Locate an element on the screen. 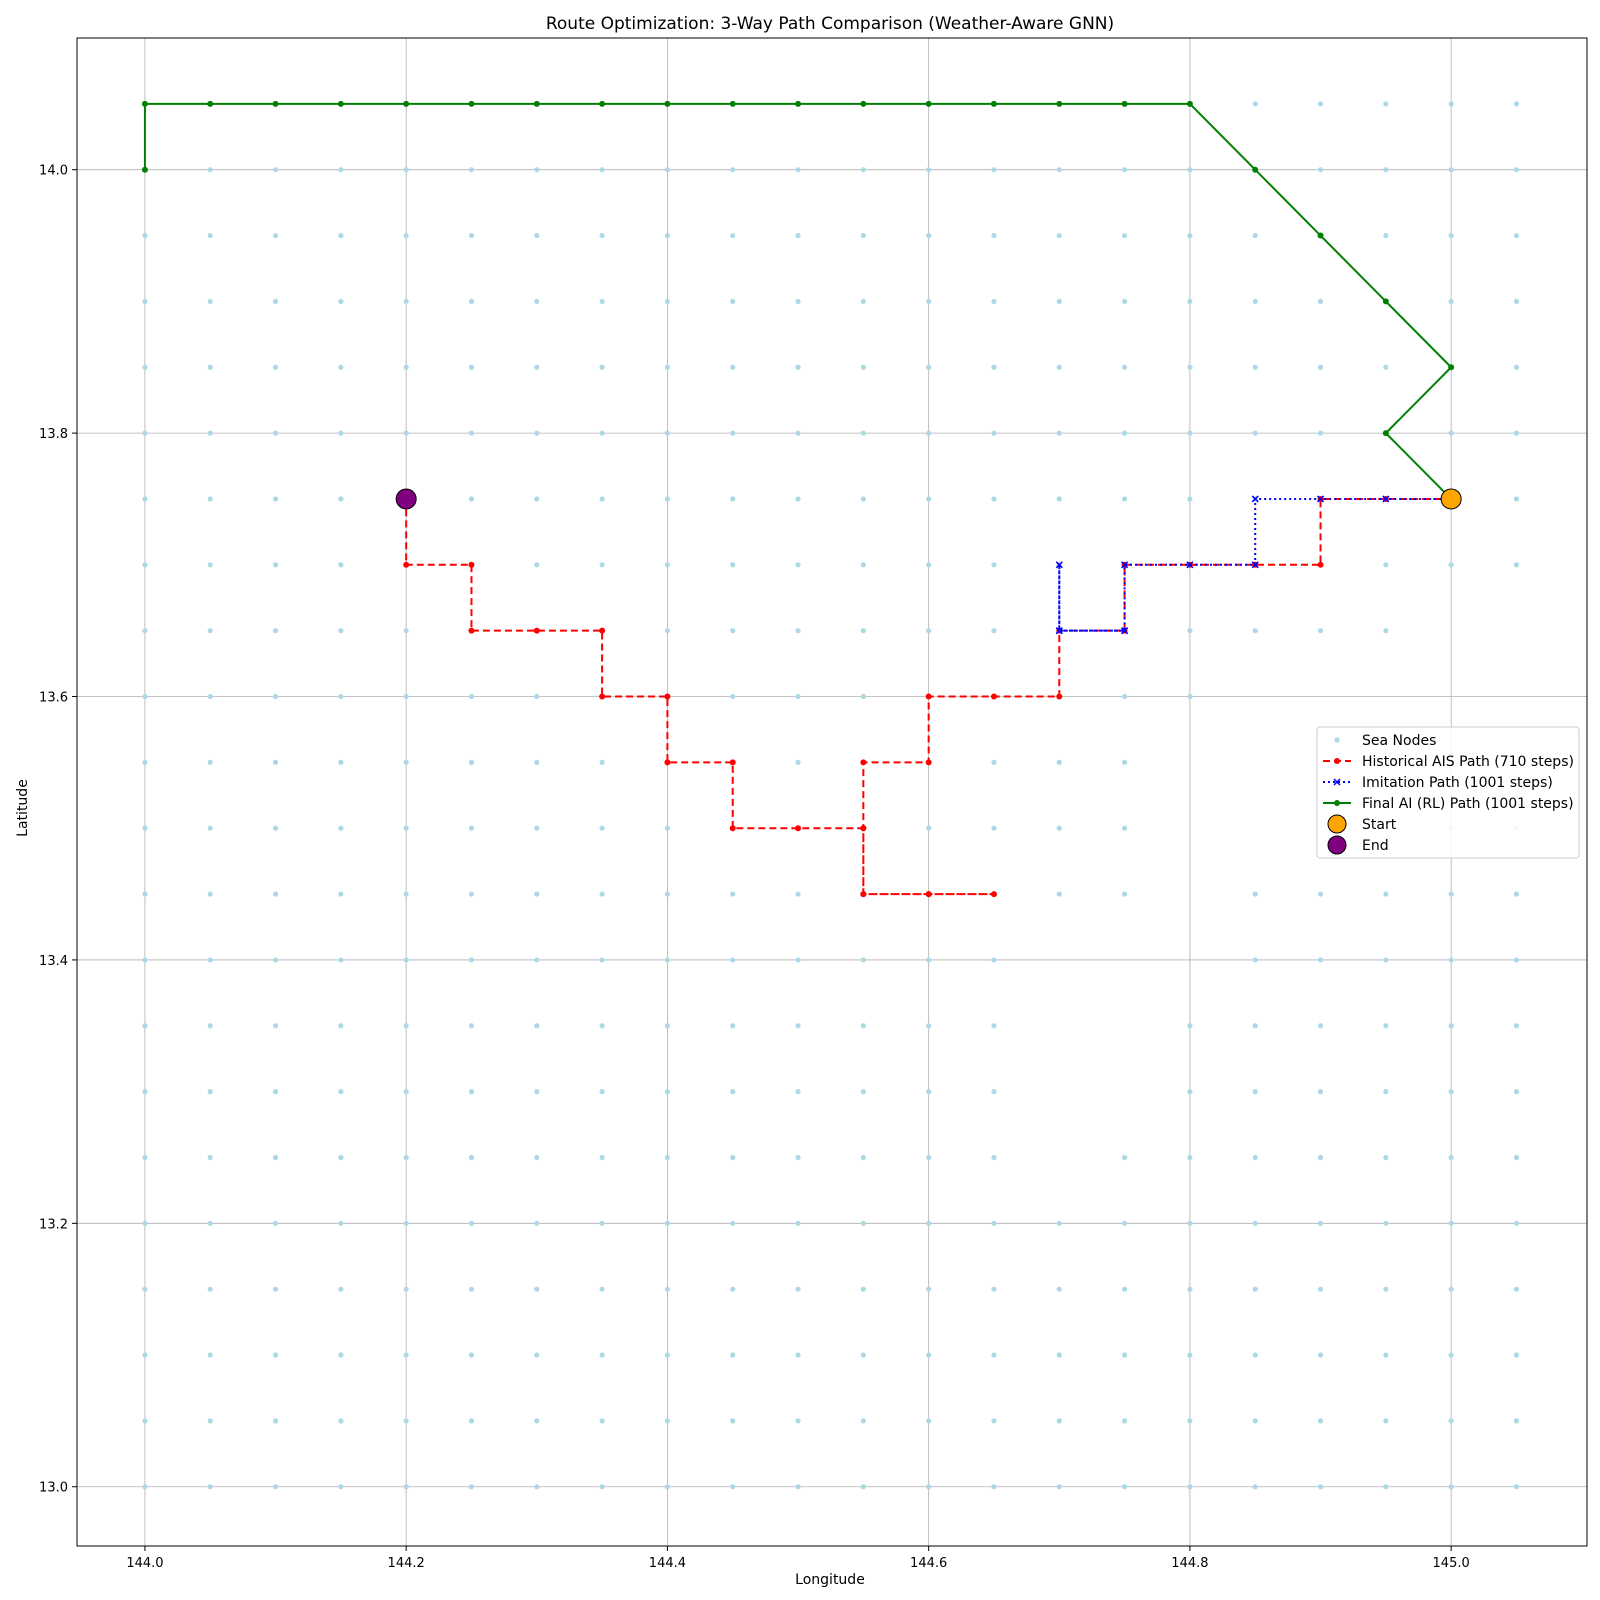  legend-label: End is located at coordinates (1375, 846).